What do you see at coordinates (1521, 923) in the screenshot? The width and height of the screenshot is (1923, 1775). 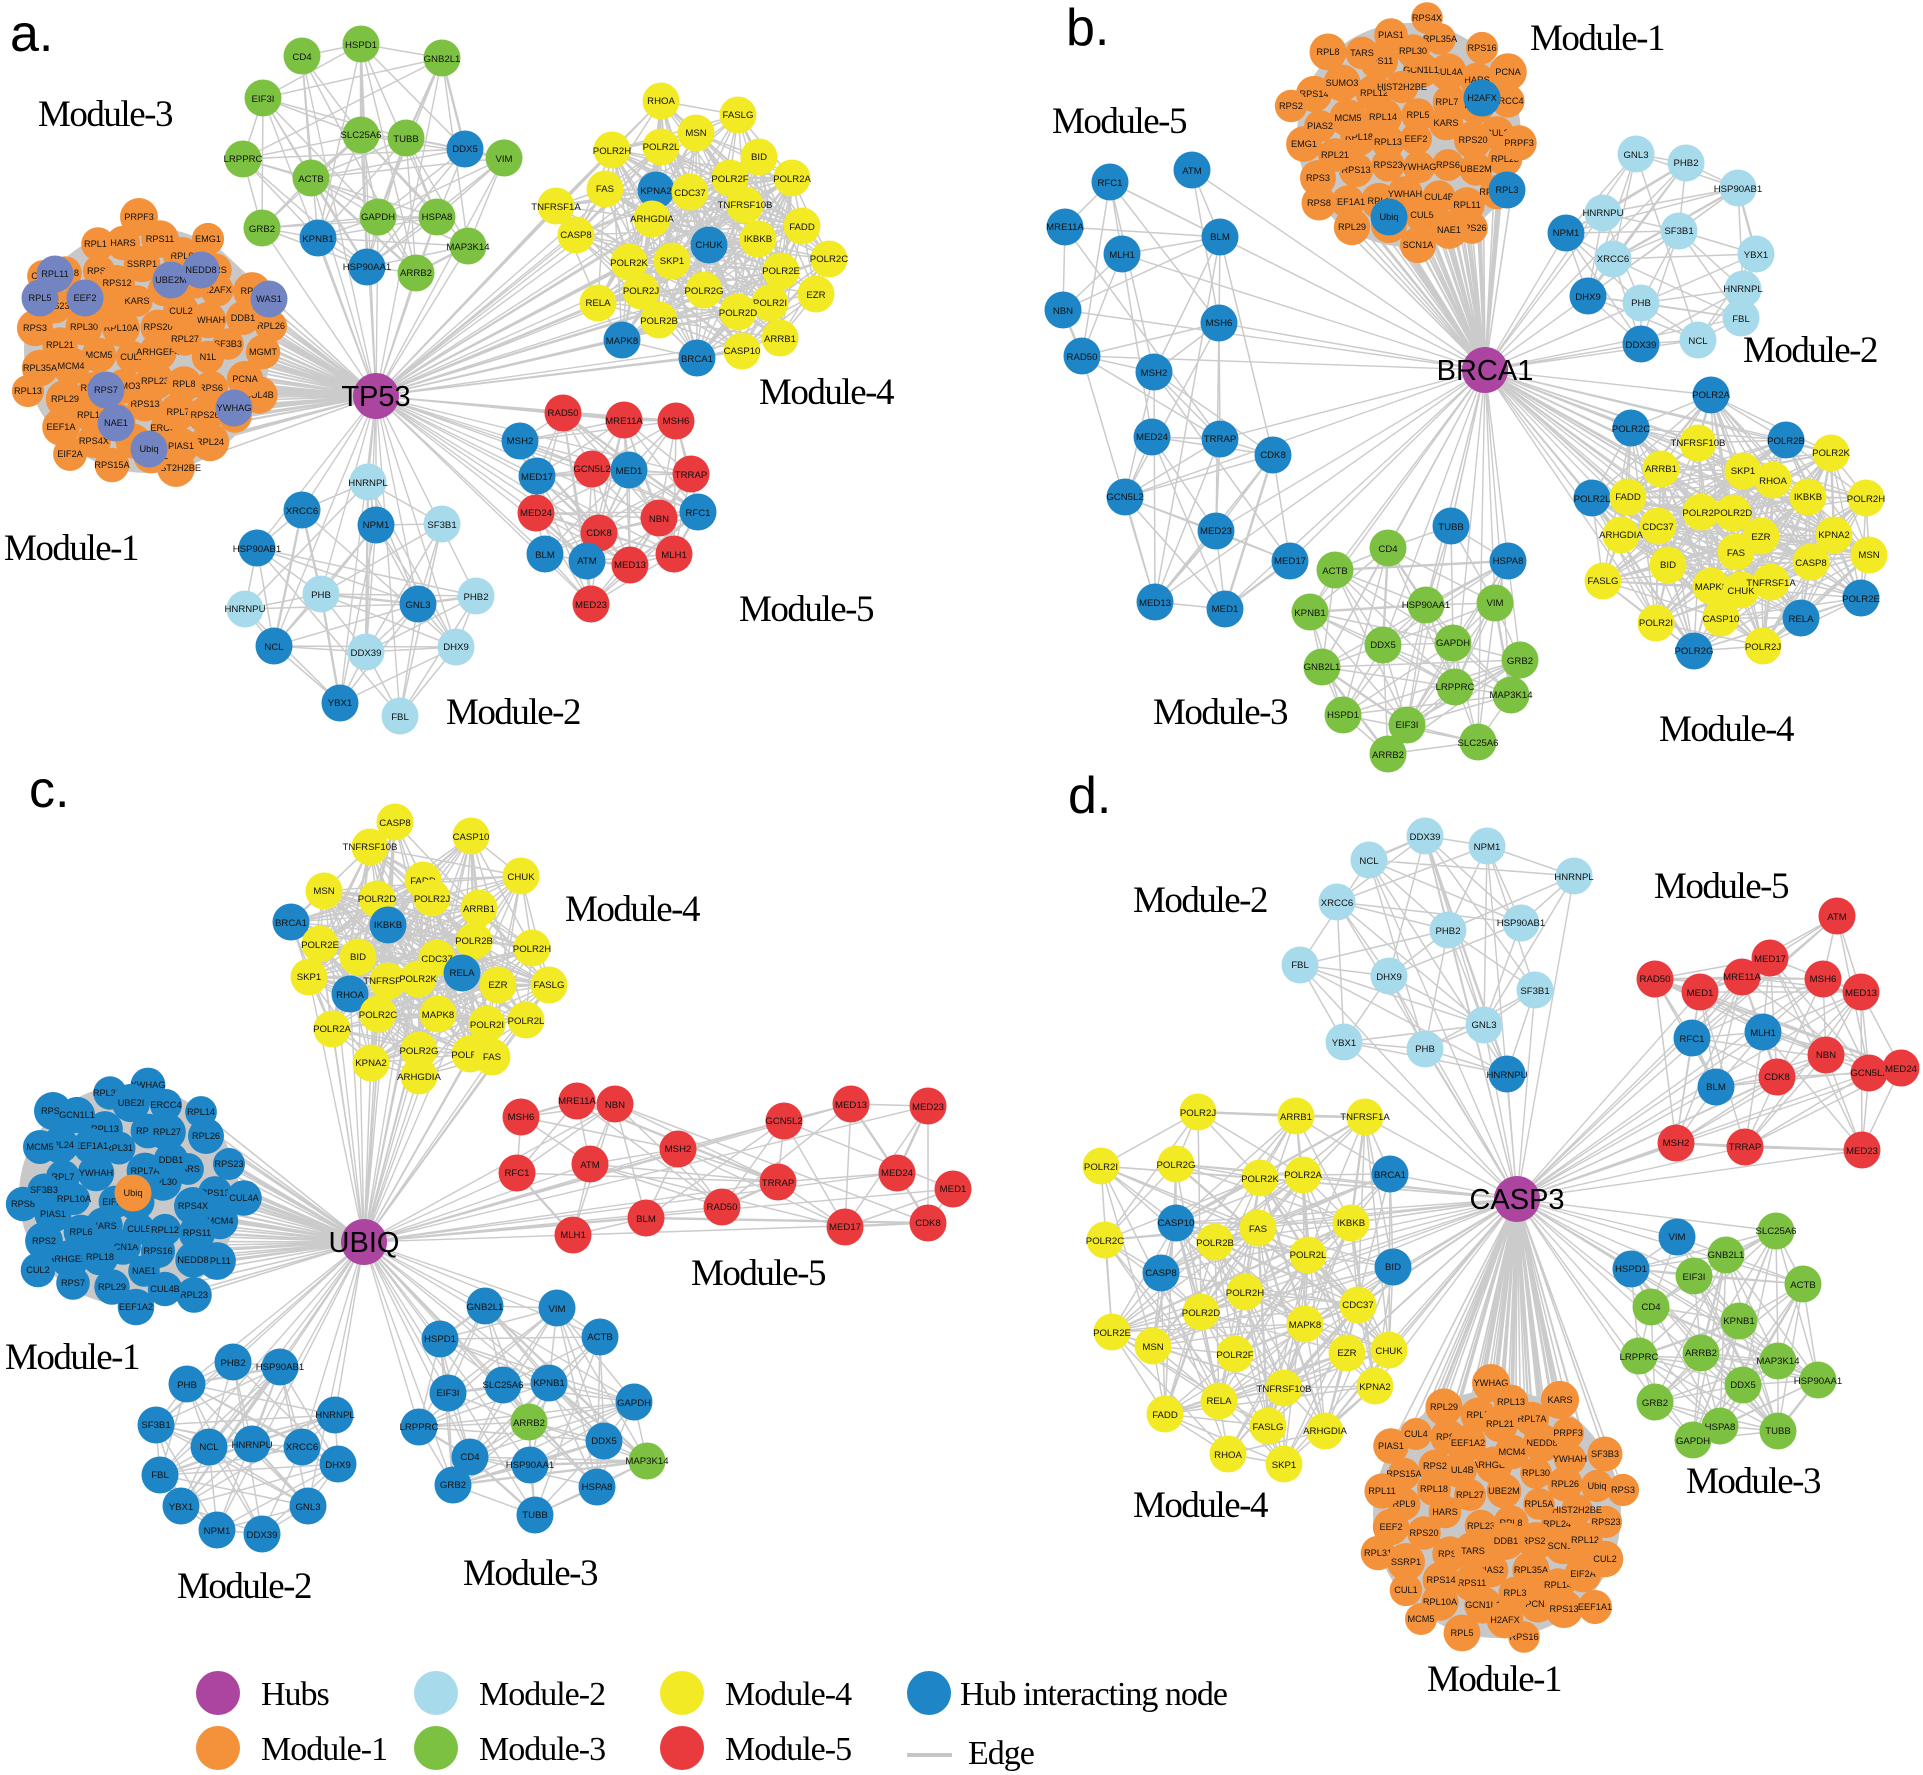 I see `svg-text: HSP90AB1` at bounding box center [1521, 923].